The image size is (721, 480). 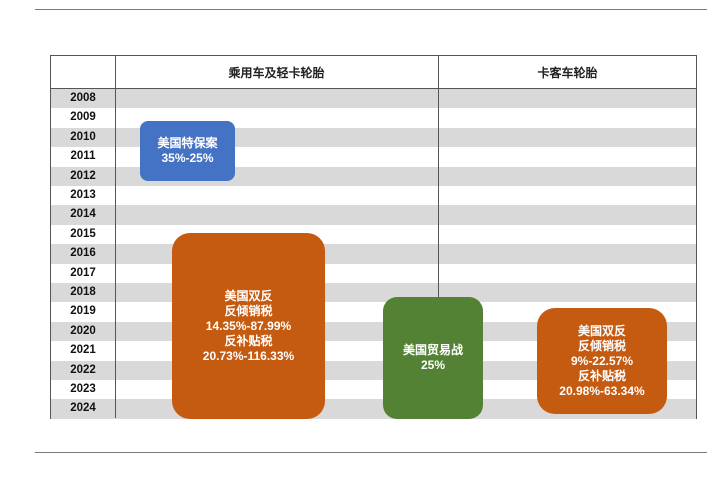 What do you see at coordinates (373, 156) in the screenshot?
I see `table-row: 2011` at bounding box center [373, 156].